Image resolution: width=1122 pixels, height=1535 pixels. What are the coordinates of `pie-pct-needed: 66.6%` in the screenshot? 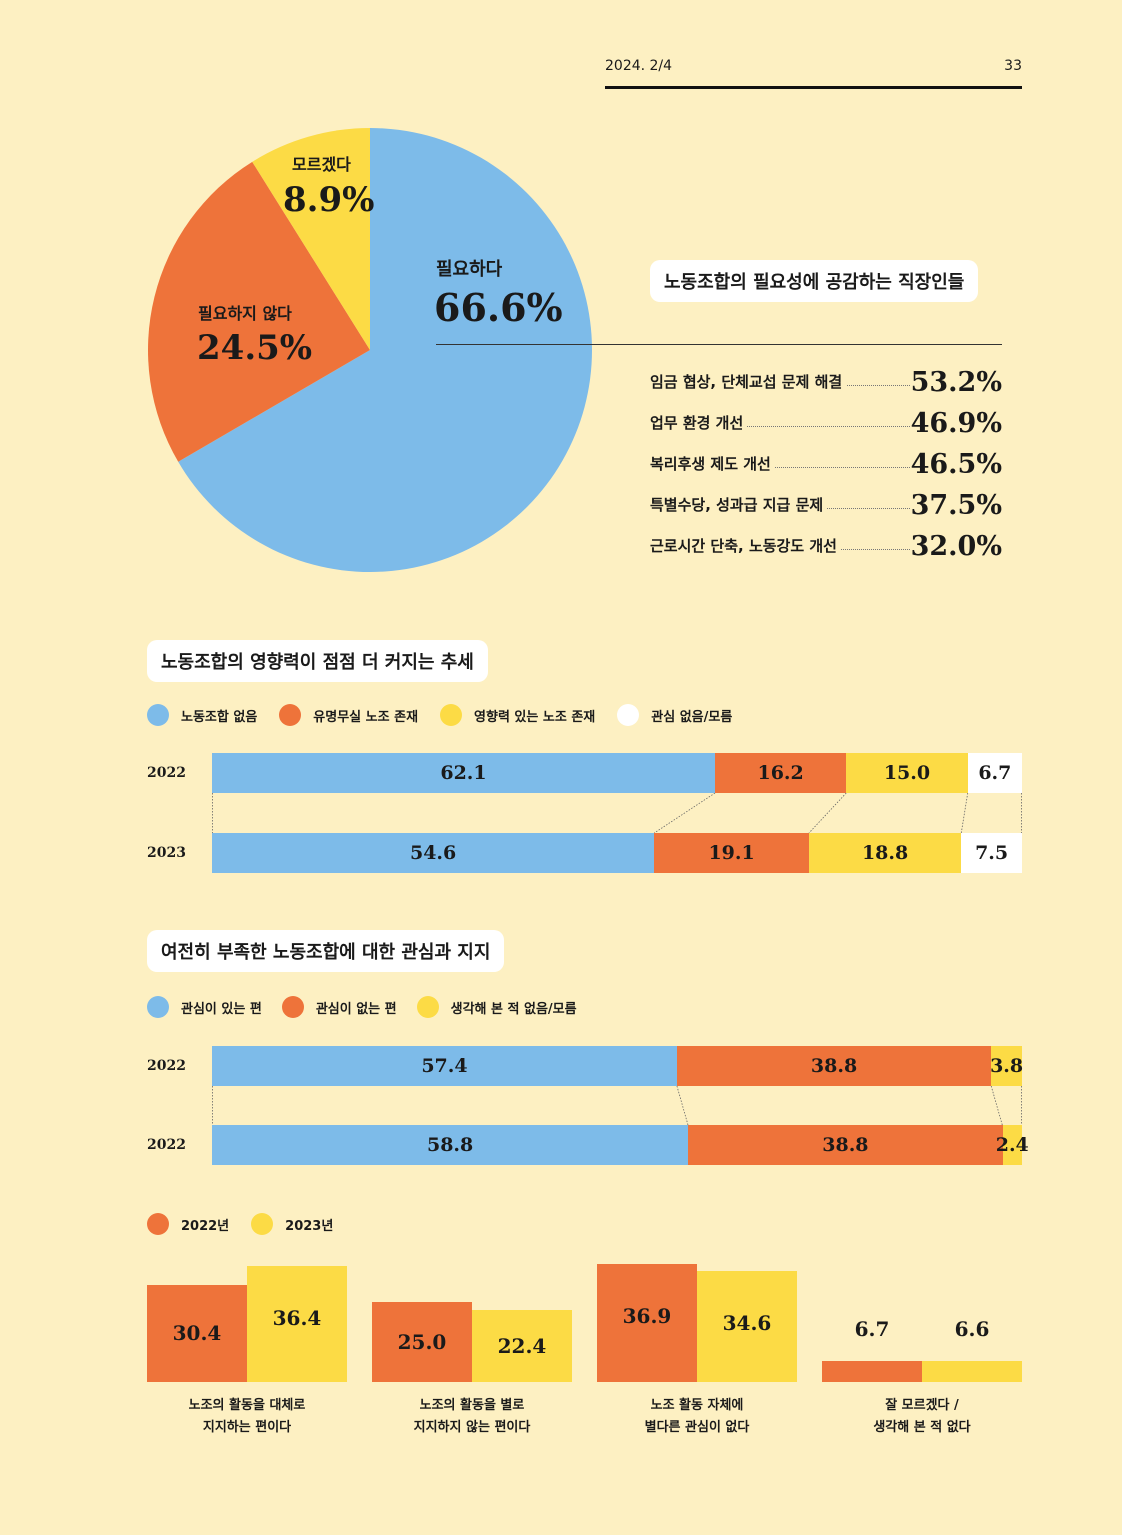 It's located at (498, 307).